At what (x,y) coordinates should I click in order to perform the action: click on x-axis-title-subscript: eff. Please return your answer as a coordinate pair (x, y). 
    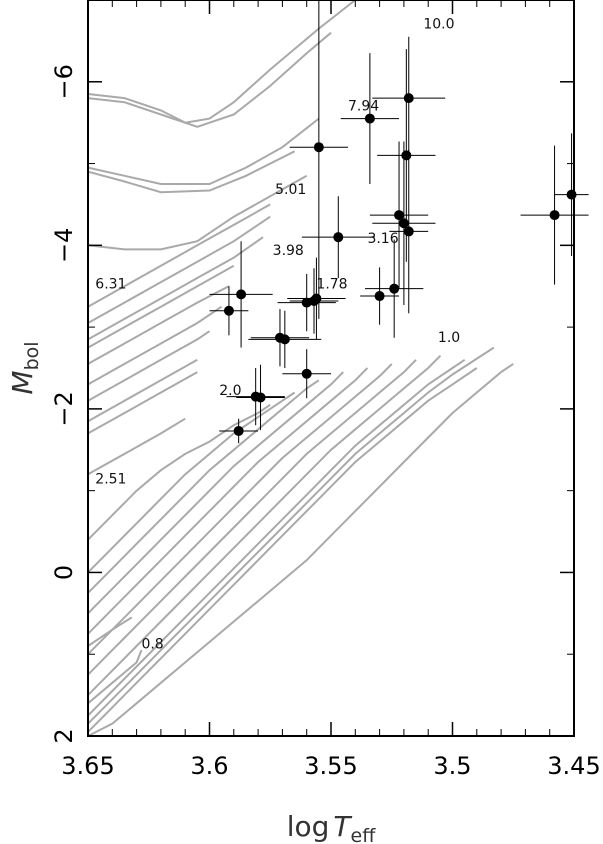
    Looking at the image, I should click on (364, 834).